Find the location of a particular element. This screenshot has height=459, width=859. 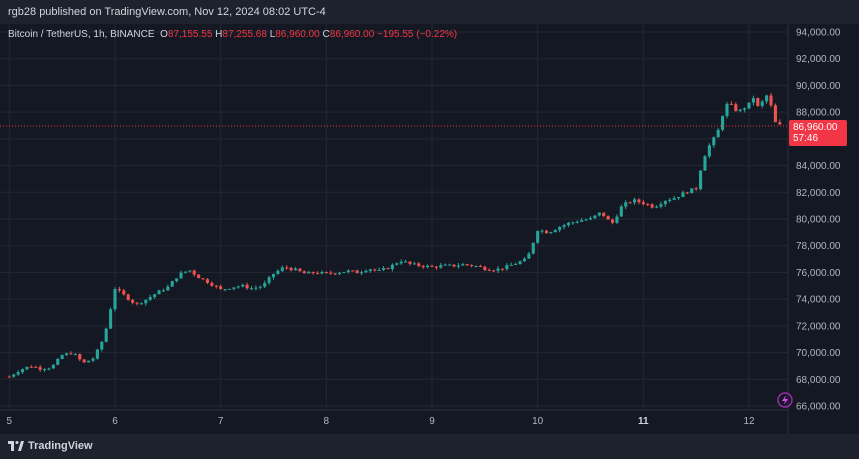

price-tick-label: 76,000.00 is located at coordinates (818, 273).